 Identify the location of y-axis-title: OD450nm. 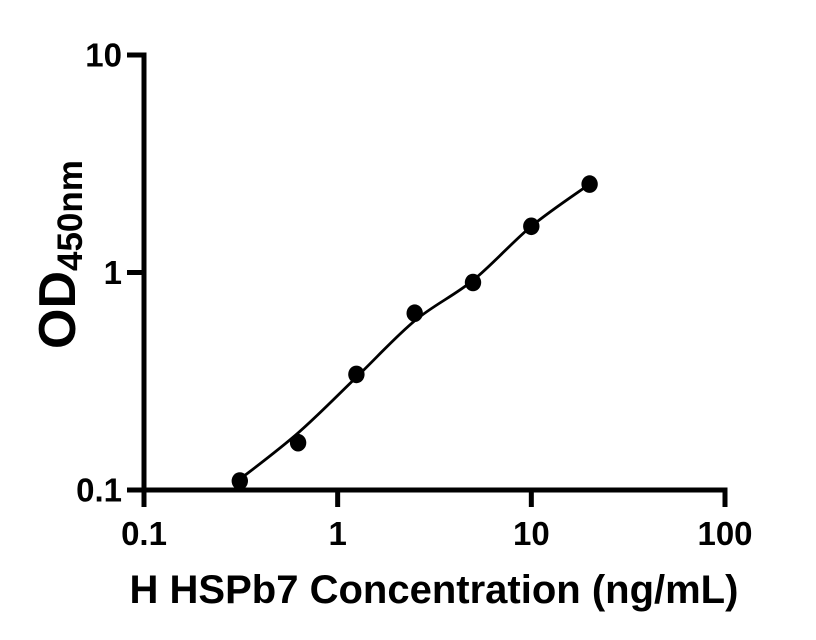
(59, 254).